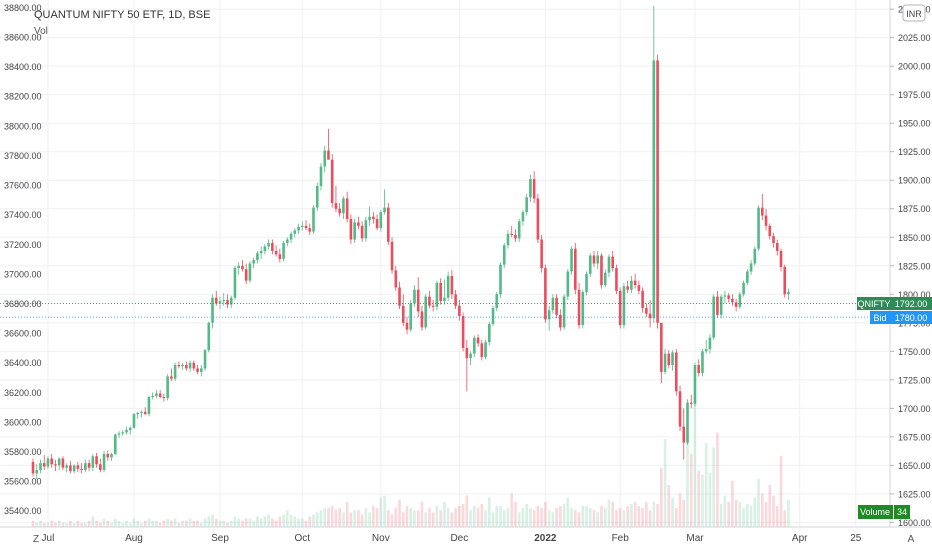 The image size is (932, 550). Describe the element at coordinates (23, 97) in the screenshot. I see `left-axis-tick-label: 38200.00` at that location.